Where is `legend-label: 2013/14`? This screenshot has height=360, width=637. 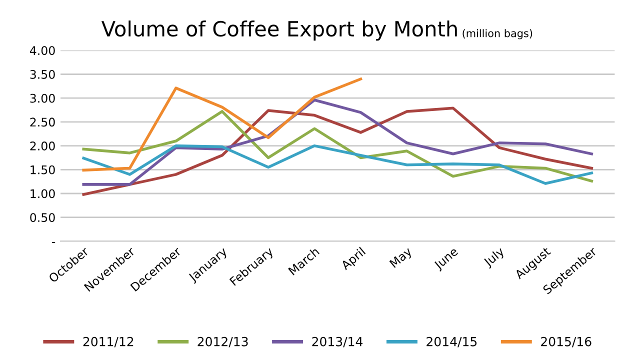 legend-label: 2013/14 is located at coordinates (337, 342).